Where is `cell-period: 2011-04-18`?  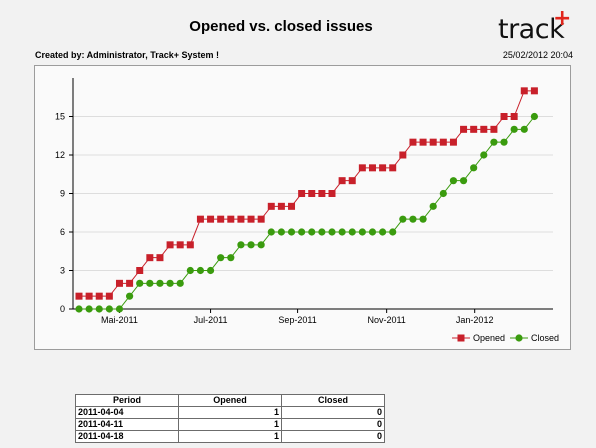 cell-period: 2011-04-18 is located at coordinates (127, 436).